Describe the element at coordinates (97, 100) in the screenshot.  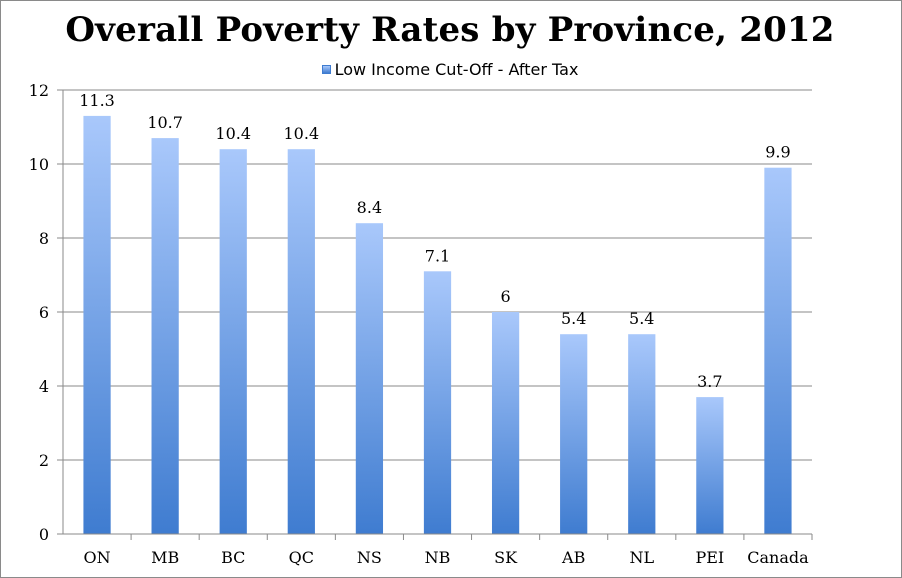
I see `data-label-on: 11.3` at that location.